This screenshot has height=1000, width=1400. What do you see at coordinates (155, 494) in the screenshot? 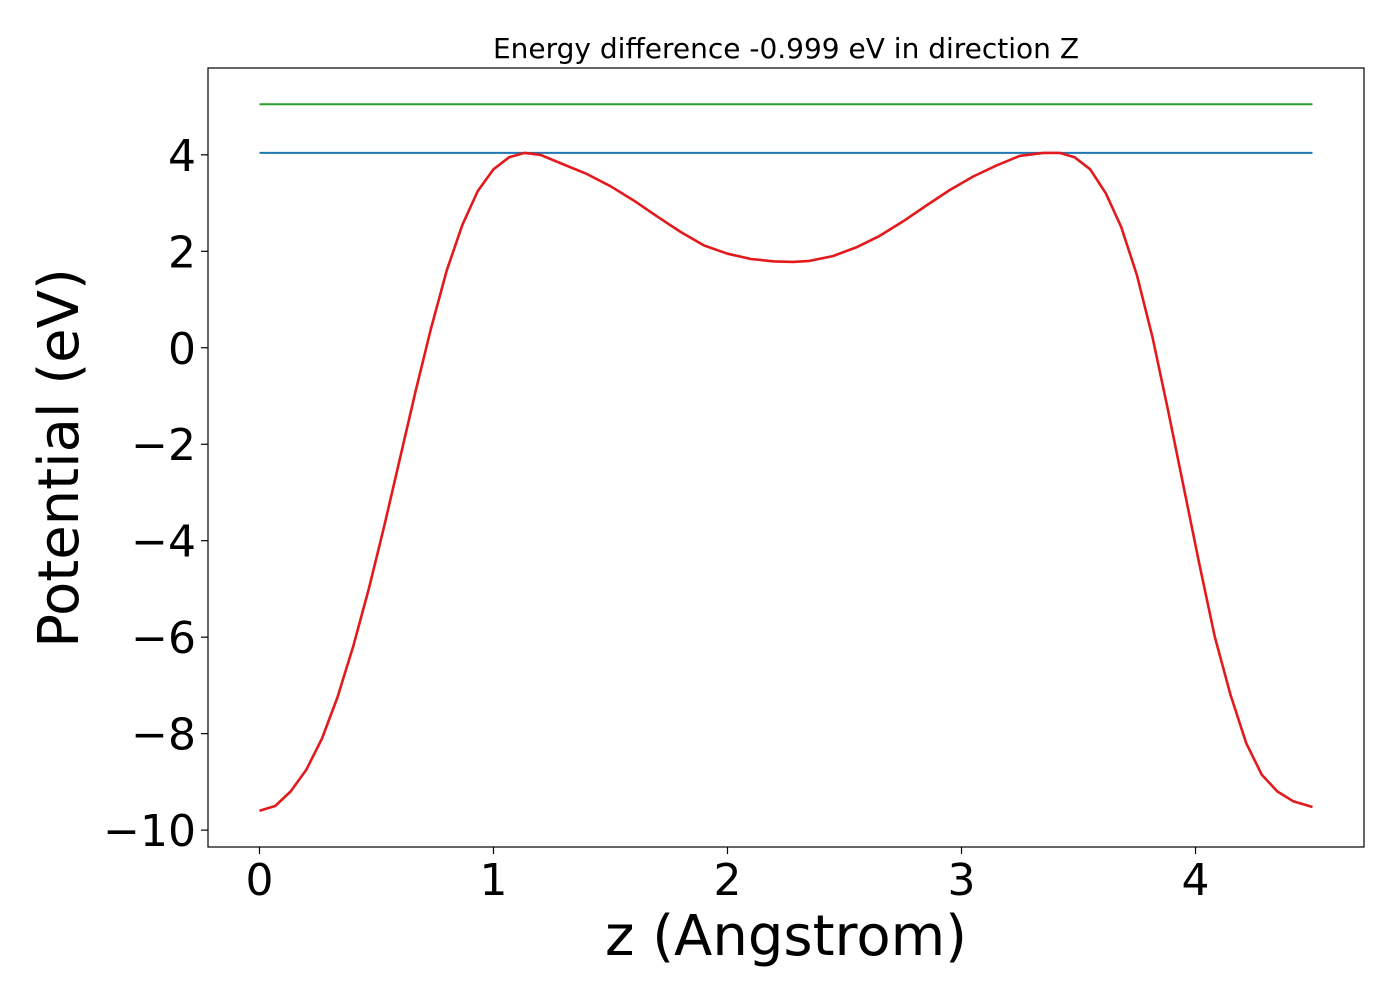
I see `y-axis-ticks: −10 −8 −6 −4 −2 0 2 4` at bounding box center [155, 494].